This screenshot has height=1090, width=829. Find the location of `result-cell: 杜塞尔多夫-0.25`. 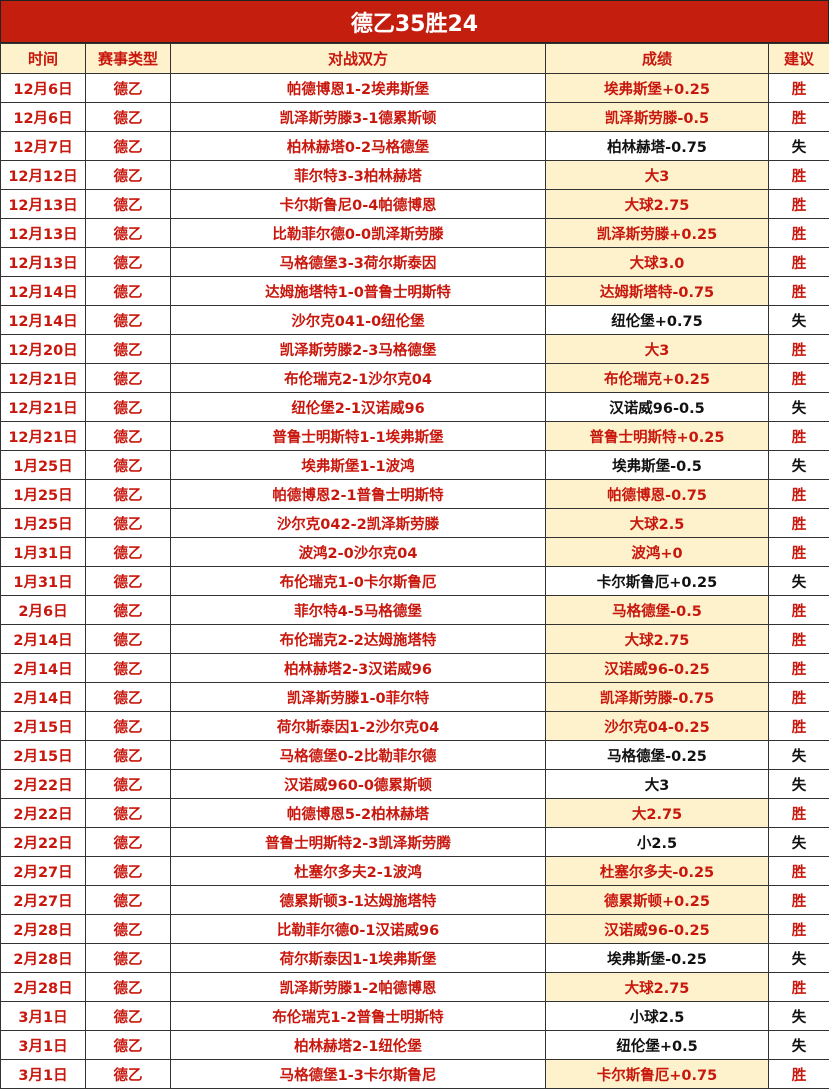

result-cell: 杜塞尔多夫-0.25 is located at coordinates (657, 871).